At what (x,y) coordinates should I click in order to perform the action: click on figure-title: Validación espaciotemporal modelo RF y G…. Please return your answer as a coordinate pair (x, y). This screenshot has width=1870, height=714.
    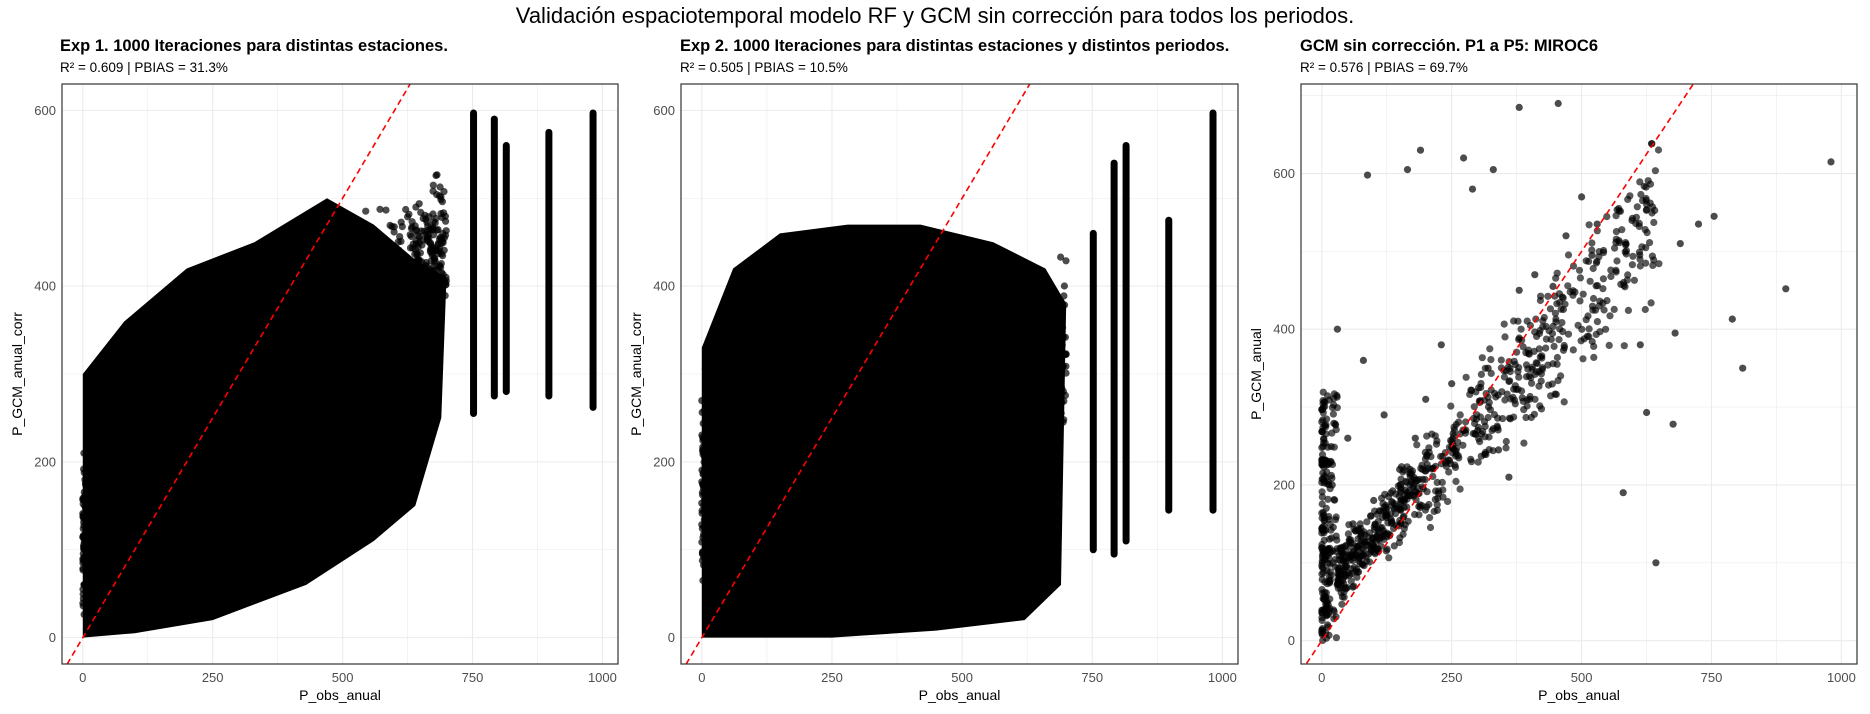
    Looking at the image, I should click on (935, 15).